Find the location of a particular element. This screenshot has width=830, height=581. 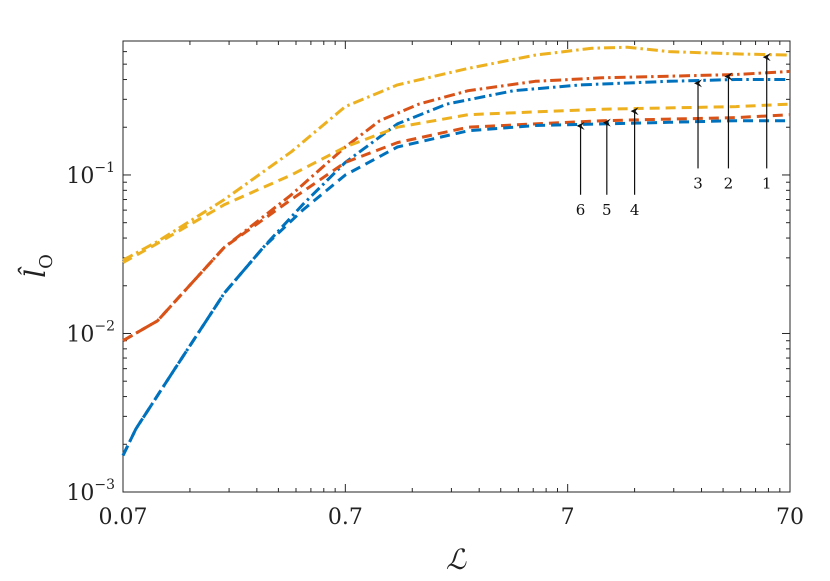

x-tick-label: 7 is located at coordinates (568, 517).